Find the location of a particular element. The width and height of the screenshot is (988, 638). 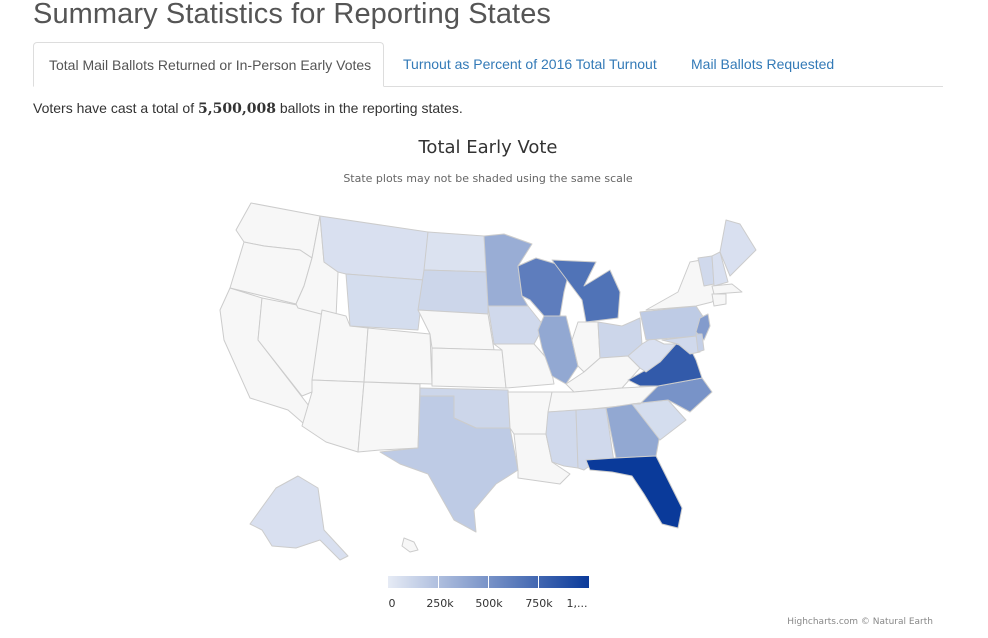

state-CT is located at coordinates (719, 300).